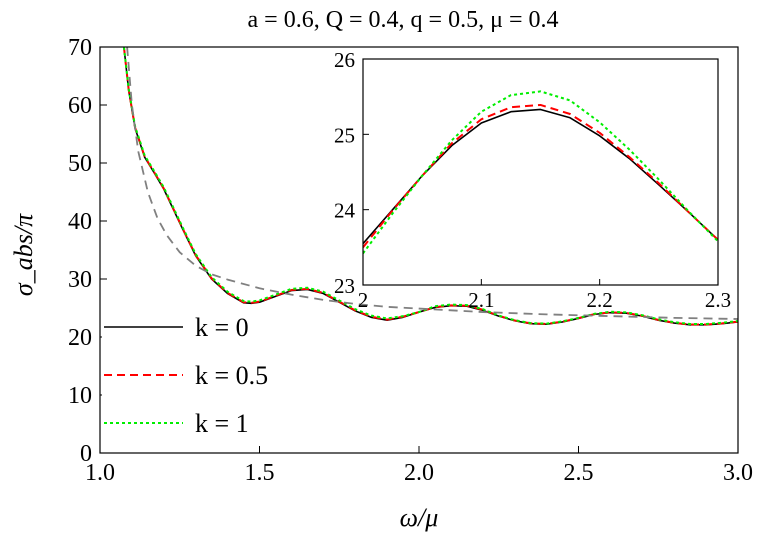  I want to click on inset-y-tick-label: 25, so click(344, 135).